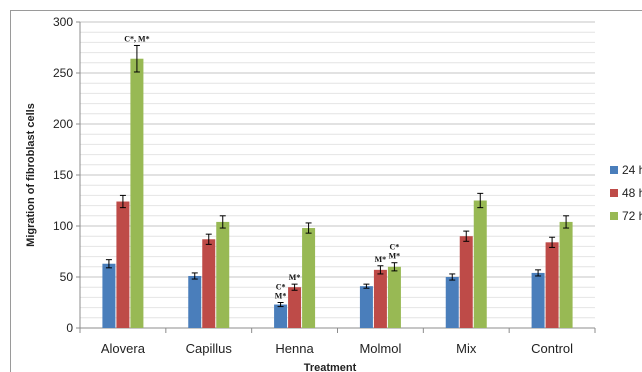 This screenshot has height=372, width=642. What do you see at coordinates (63, 124) in the screenshot?
I see `y-tick-label: 200` at bounding box center [63, 124].